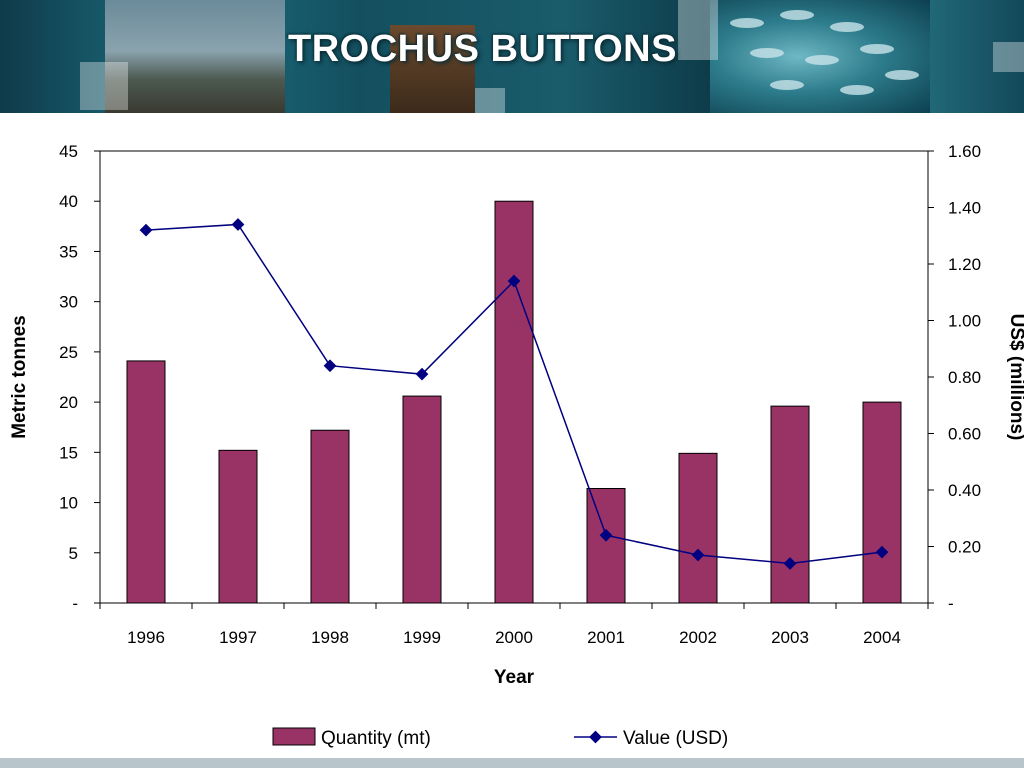 This screenshot has width=1024, height=768. Describe the element at coordinates (882, 637) in the screenshot. I see `x-tick-label: 2004` at that location.